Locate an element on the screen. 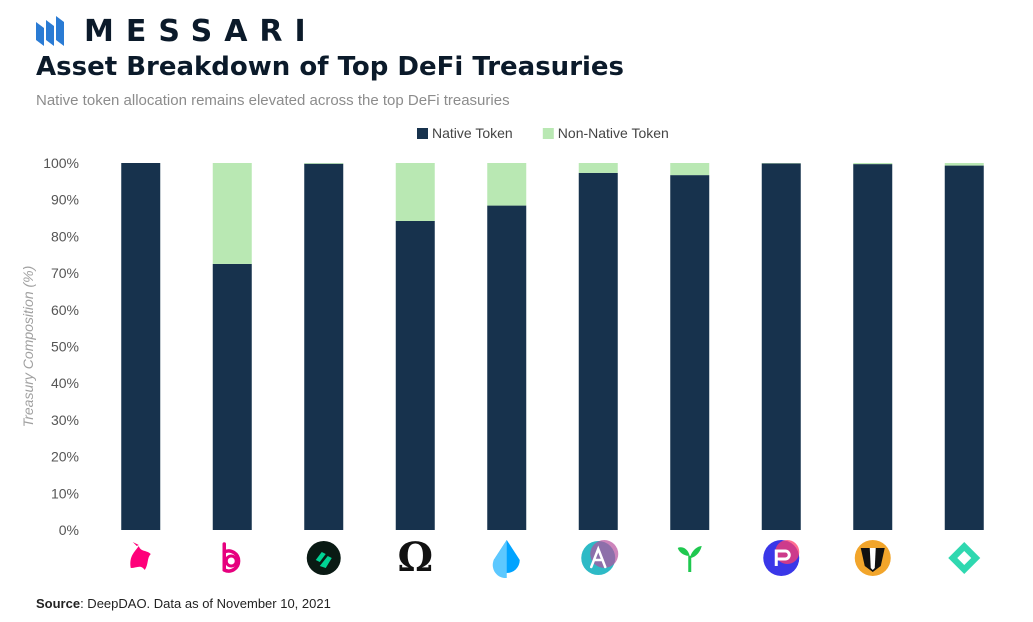  chart-title: Asset Breakdown of Top DeFi Treasuries is located at coordinates (330, 67).